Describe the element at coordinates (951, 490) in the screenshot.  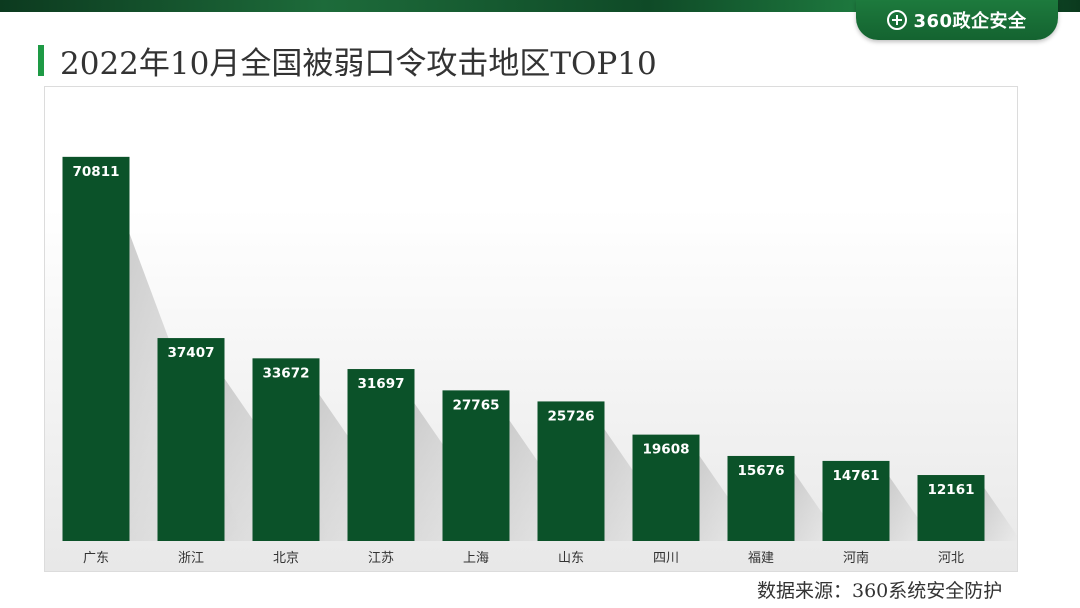
I see `bar-value-label: 12161` at that location.